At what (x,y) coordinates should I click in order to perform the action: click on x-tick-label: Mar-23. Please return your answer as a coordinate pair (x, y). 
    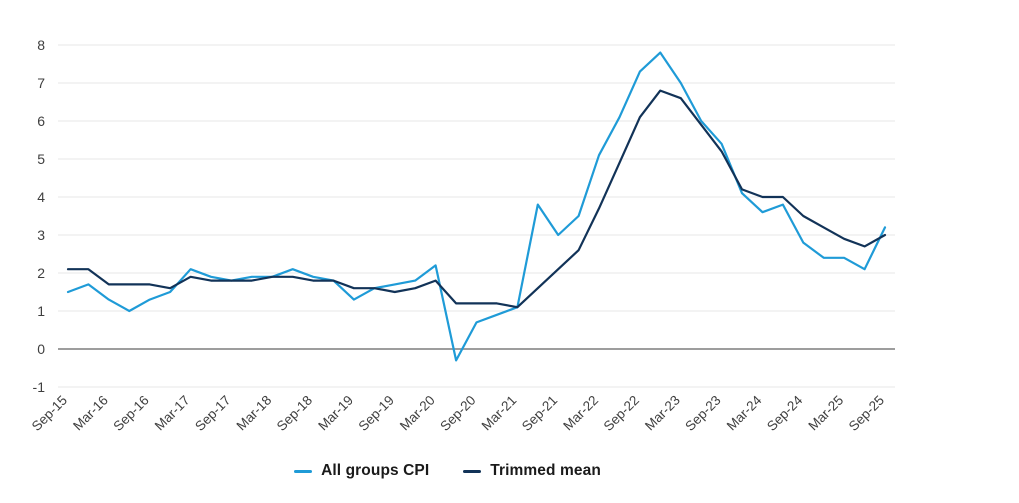
    Looking at the image, I should click on (662, 413).